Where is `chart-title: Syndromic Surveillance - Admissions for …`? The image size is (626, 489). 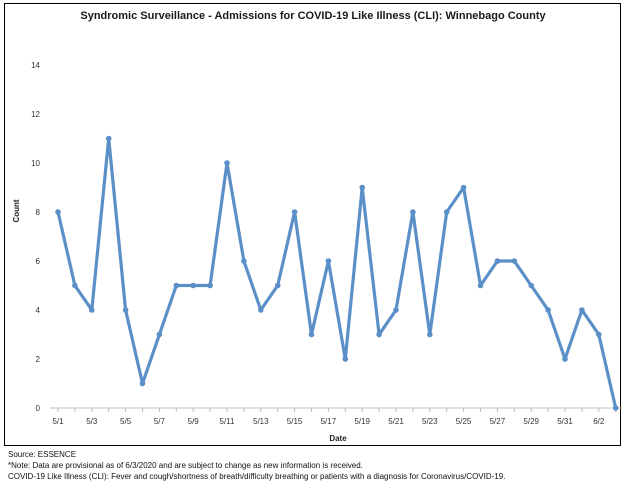 chart-title: Syndromic Surveillance - Admissions for … is located at coordinates (313, 16).